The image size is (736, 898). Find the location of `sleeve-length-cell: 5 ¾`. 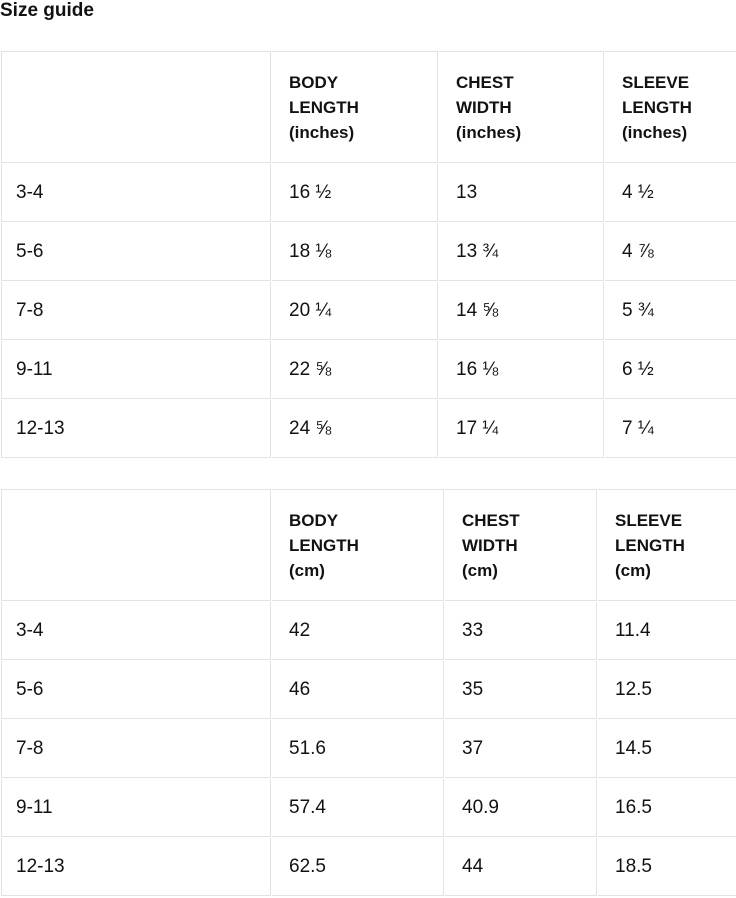

sleeve-length-cell: 5 ¾ is located at coordinates (670, 311).